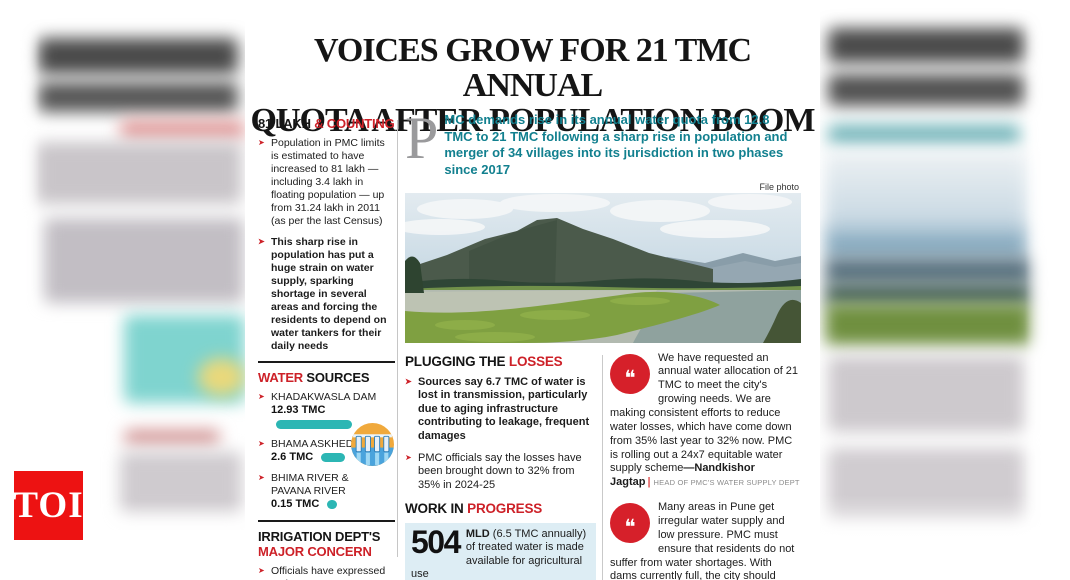  Describe the element at coordinates (924, 134) in the screenshot. I see `blurred-teal-text` at that location.